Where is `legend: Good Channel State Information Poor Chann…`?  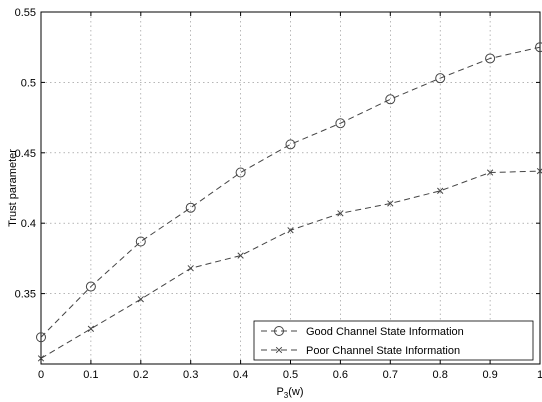 legend: Good Channel State Information Poor Chann… is located at coordinates (393, 340).